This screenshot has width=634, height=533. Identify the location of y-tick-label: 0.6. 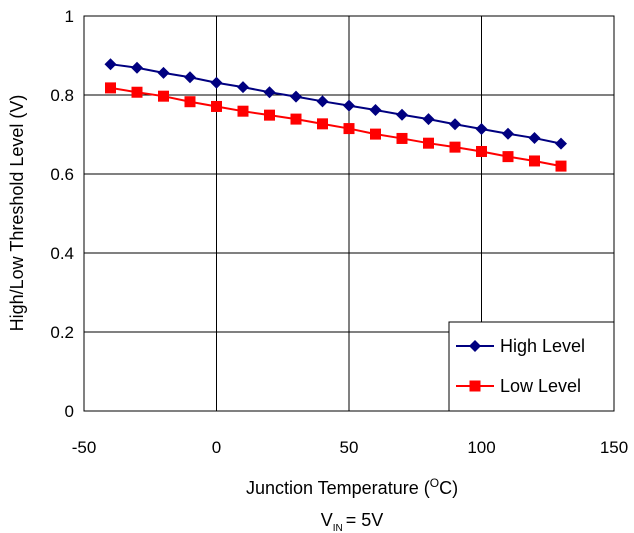
(62, 174).